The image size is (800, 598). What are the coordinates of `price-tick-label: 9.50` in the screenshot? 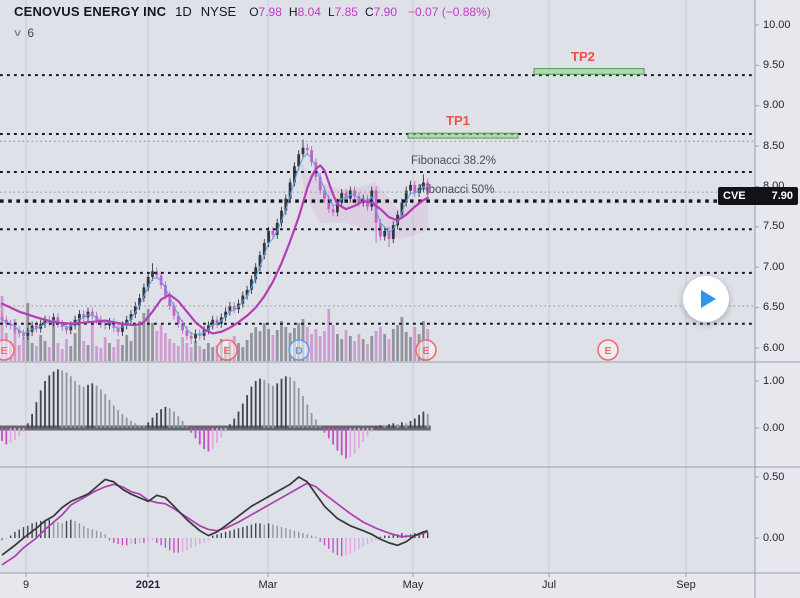 It's located at (774, 64).